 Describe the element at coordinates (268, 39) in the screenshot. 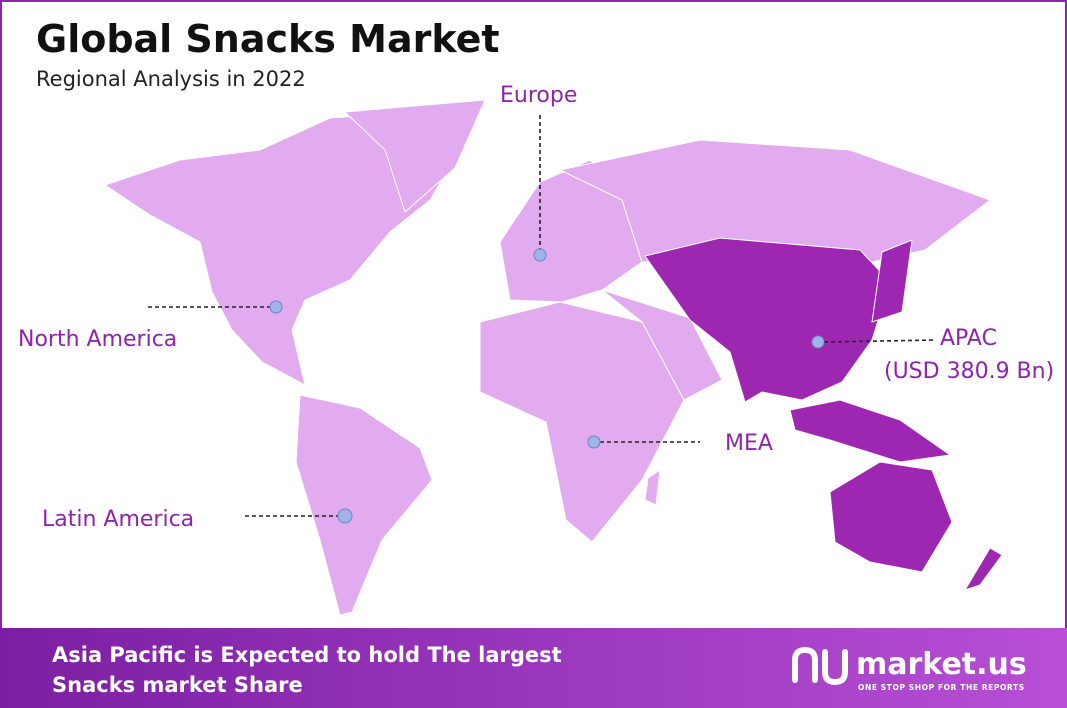

I see `title: Global Snacks Market` at that location.